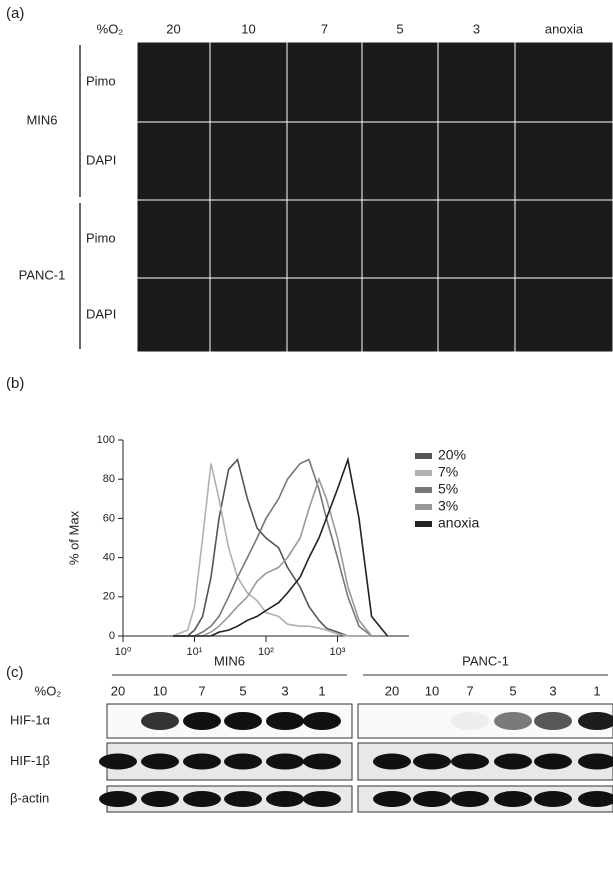 This screenshot has height=872, width=613. What do you see at coordinates (109, 558) in the screenshot?
I see `y-tick-label: 40` at bounding box center [109, 558].